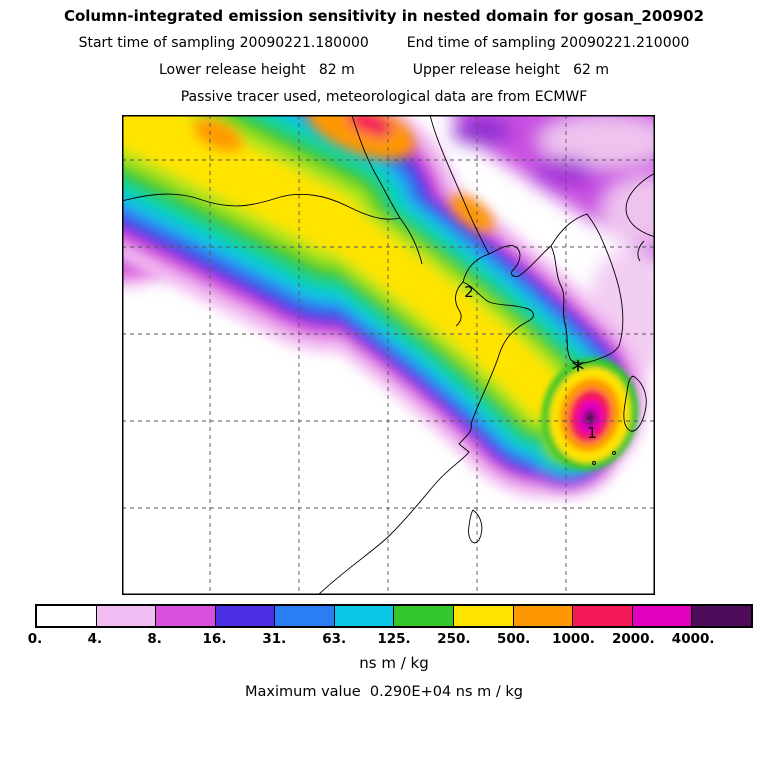  I want to click on marker-point-1: 1, so click(592, 433).